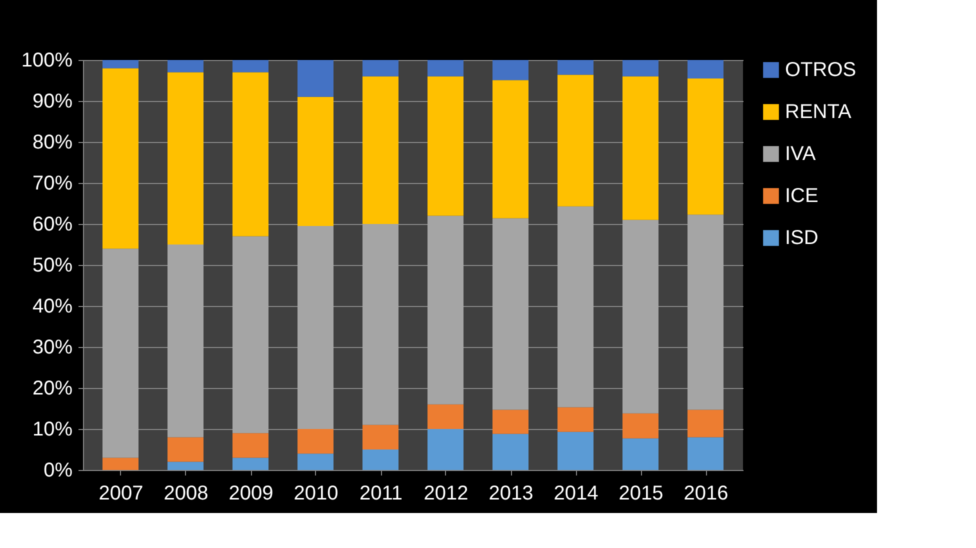  What do you see at coordinates (316, 493) in the screenshot?
I see `x-tick-label: 2010` at bounding box center [316, 493].